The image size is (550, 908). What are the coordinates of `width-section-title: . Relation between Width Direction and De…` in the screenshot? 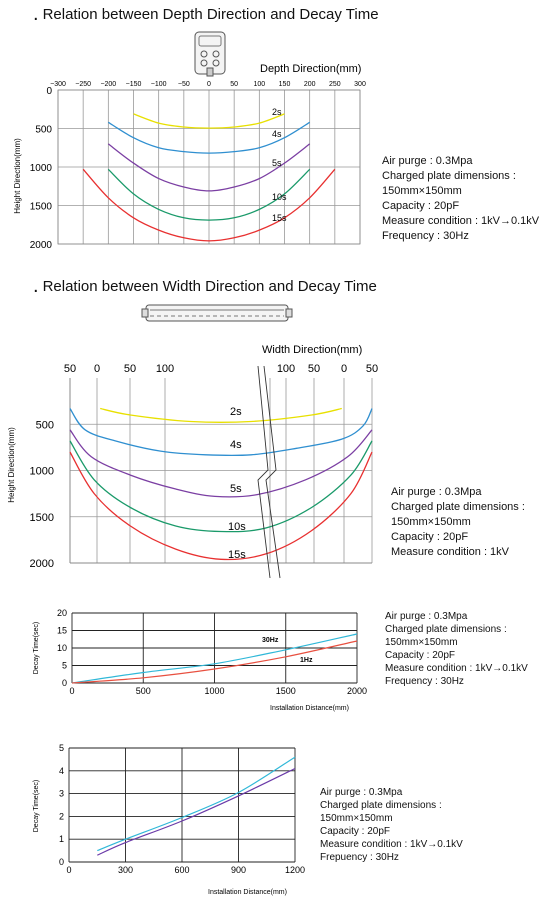 It's located at (205, 286).